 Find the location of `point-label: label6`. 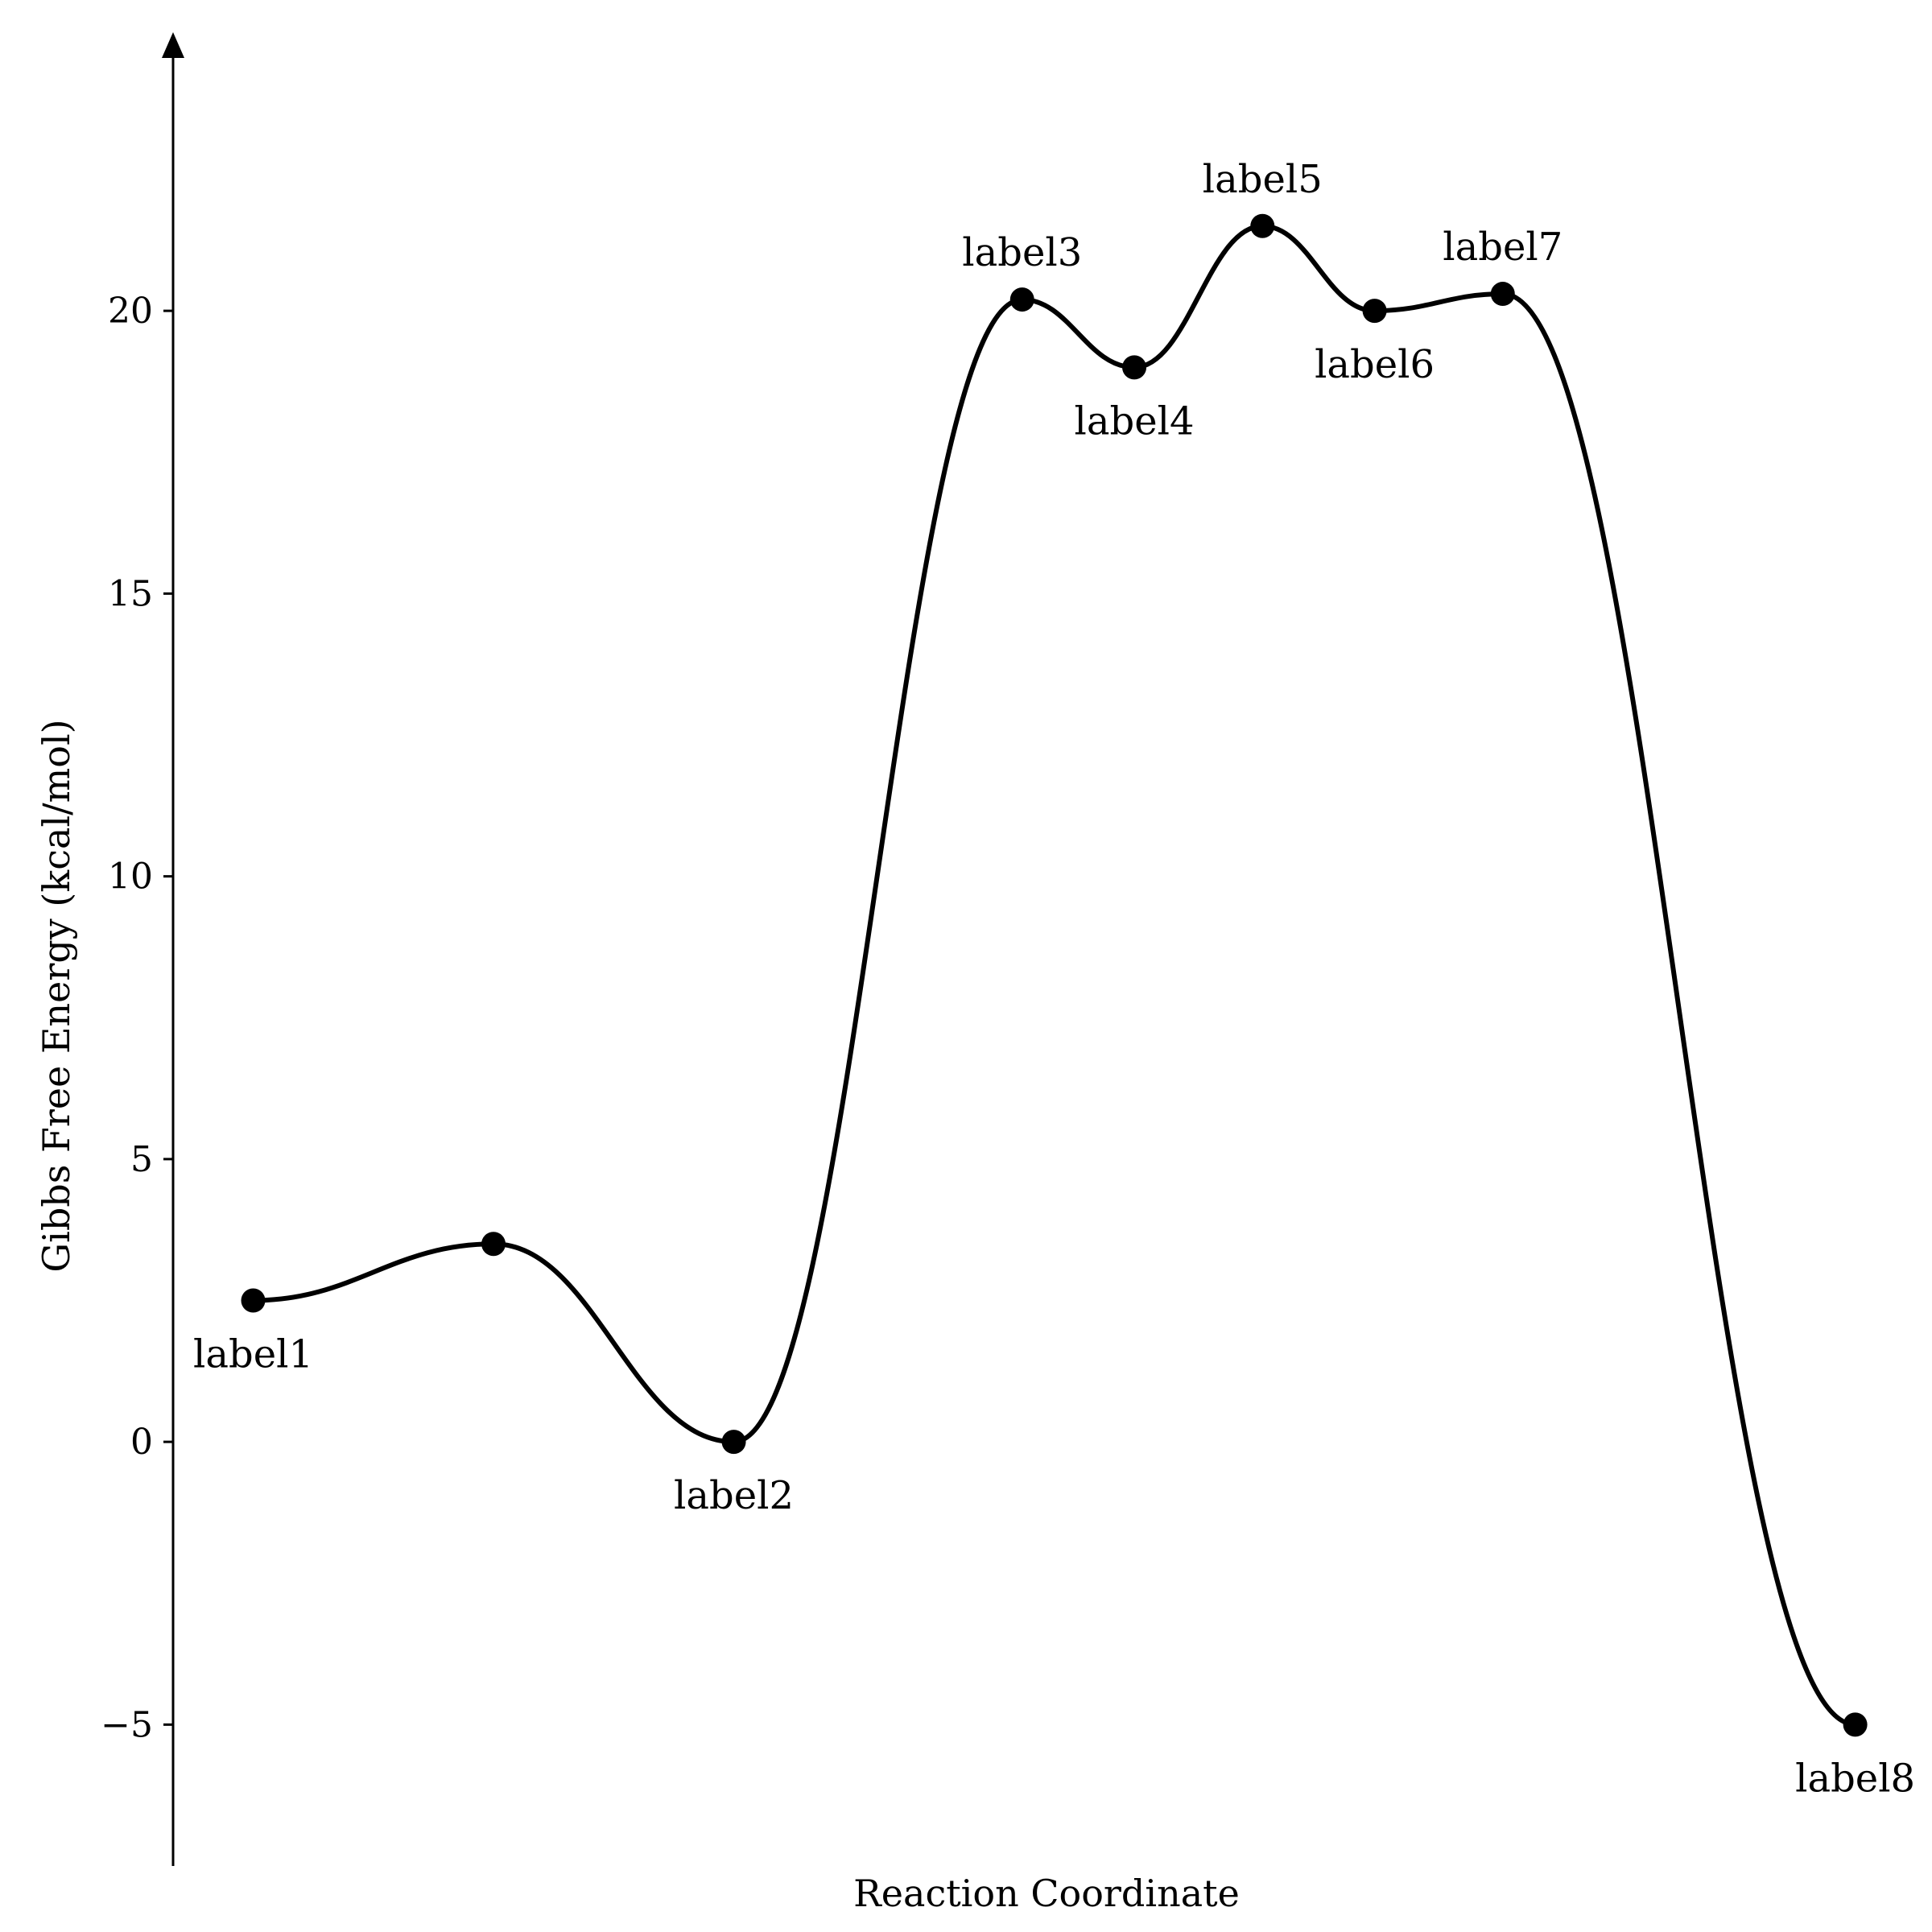

point-label: label6 is located at coordinates (1375, 364).